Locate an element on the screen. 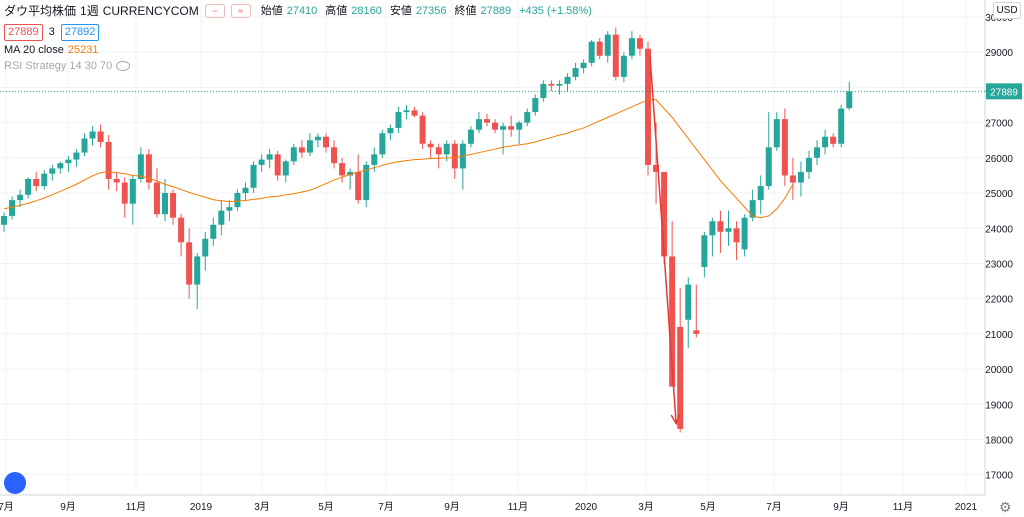 The width and height of the screenshot is (1024, 517). y-tick-label: 20000 is located at coordinates (999, 370).